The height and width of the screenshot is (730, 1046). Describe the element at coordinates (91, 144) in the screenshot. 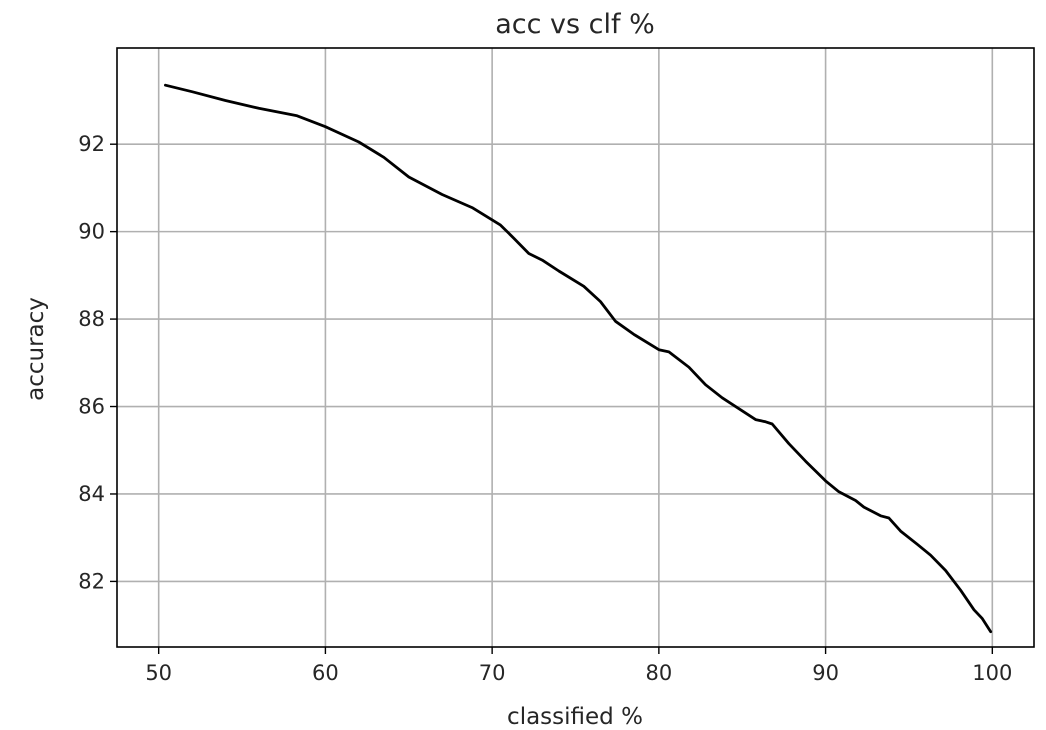

I see `y-tick-label: 92` at that location.